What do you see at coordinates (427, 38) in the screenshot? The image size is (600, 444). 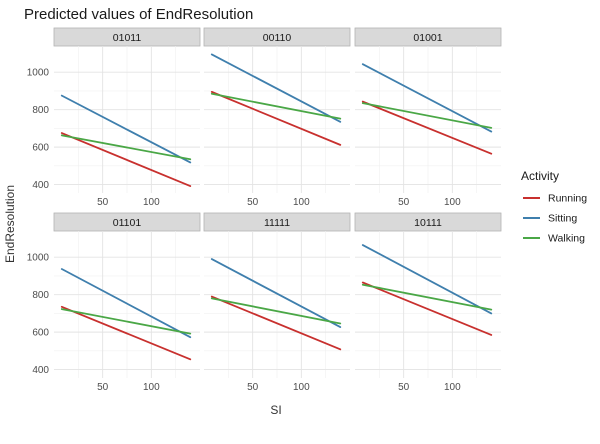 I see `facet-strip-label: 01001` at bounding box center [427, 38].